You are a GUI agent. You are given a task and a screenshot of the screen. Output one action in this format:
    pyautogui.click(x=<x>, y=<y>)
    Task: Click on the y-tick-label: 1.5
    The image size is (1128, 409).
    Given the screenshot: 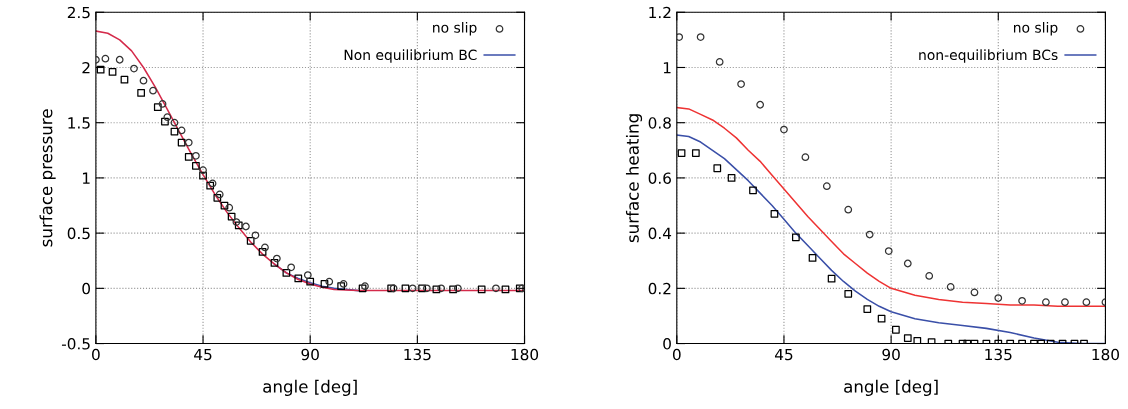 What is the action you would take?
    pyautogui.click(x=79, y=123)
    